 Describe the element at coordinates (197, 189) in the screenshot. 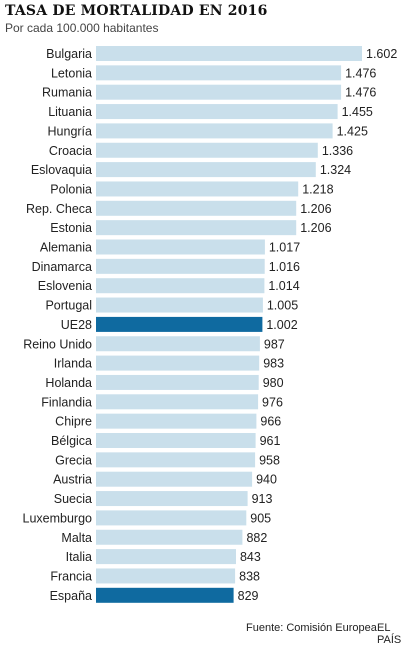

I see `bar-polonia` at that location.